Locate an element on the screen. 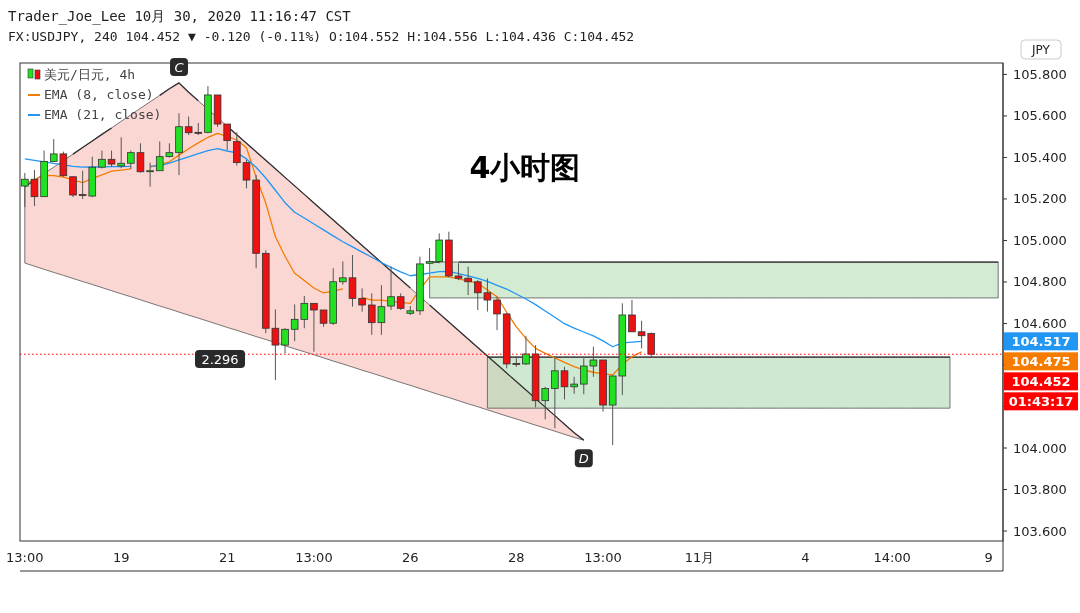 Image resolution: width=1080 pixels, height=613 pixels. y-tick-label: 103.600 is located at coordinates (1040, 531).